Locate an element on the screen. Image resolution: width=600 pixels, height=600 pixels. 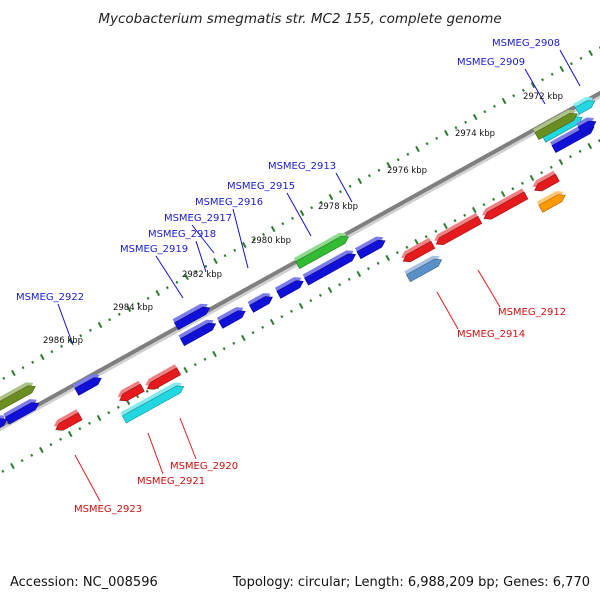
gene-label: MSMEG_2916 is located at coordinates (229, 202).